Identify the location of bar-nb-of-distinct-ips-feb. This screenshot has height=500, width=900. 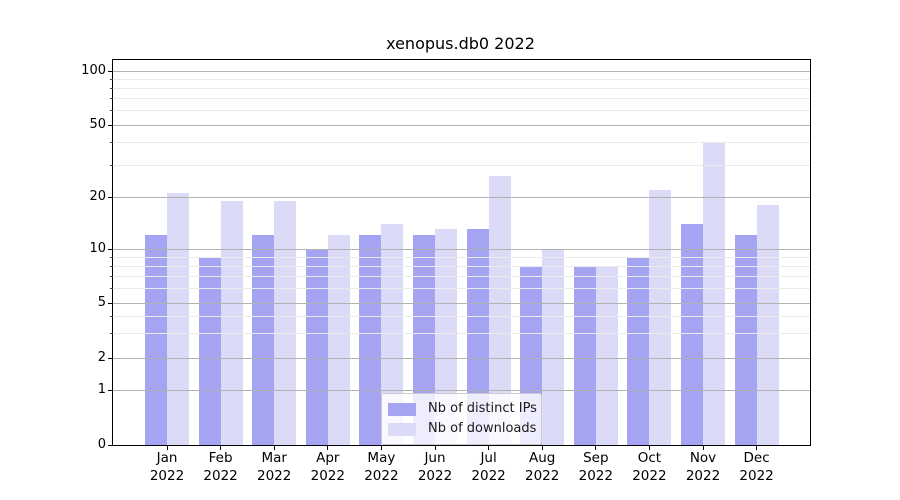
(209, 351).